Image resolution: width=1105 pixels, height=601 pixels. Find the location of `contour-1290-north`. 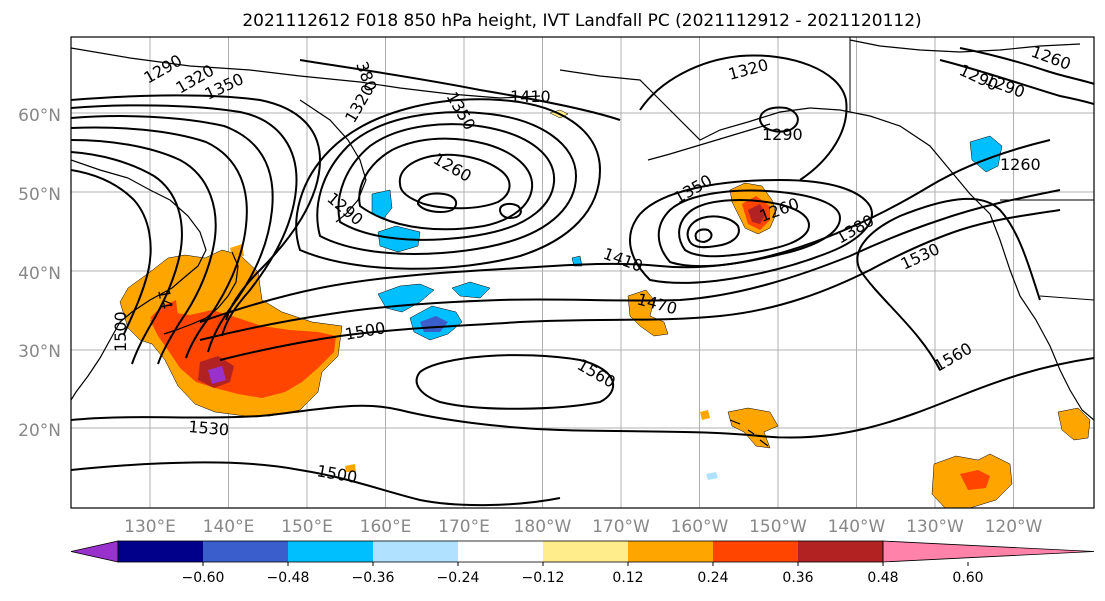

contour-1290-north is located at coordinates (778, 119).